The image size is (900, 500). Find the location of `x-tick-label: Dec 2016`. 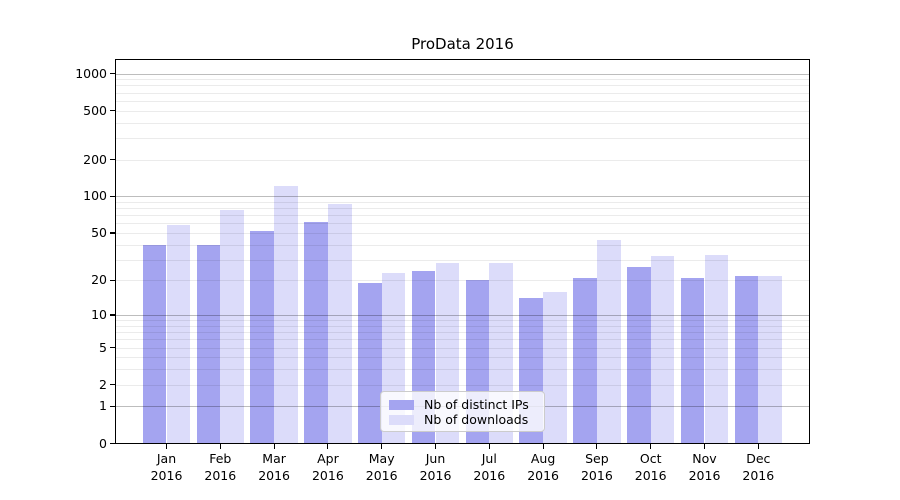

x-tick-label: Dec 2016 is located at coordinates (758, 466).